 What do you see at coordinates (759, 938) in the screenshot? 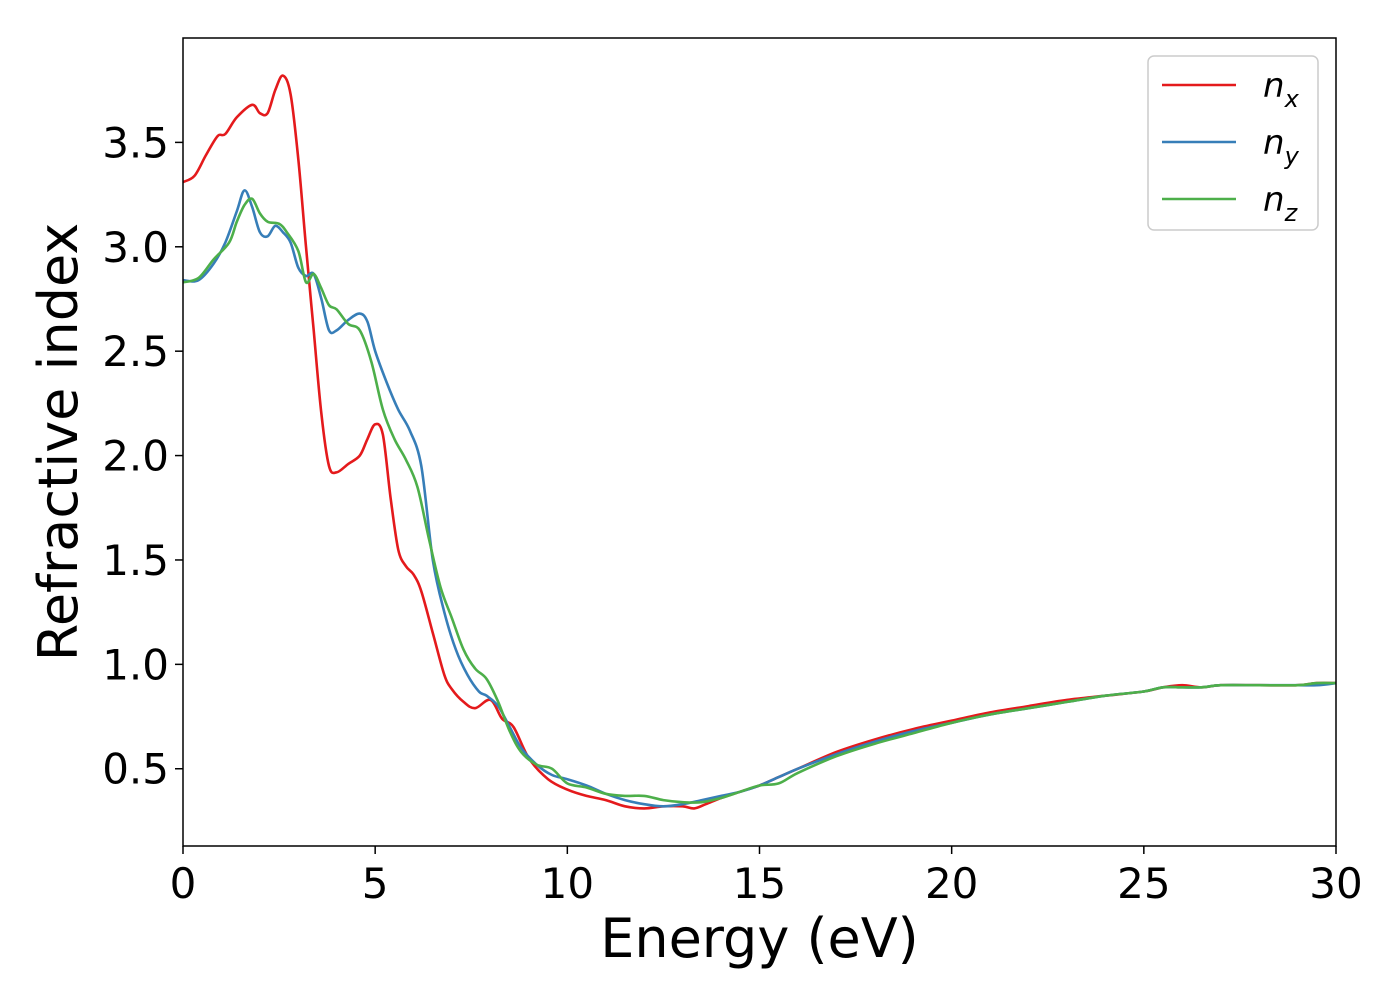
I see `x-axis-title: Energy (eV)` at bounding box center [759, 938].